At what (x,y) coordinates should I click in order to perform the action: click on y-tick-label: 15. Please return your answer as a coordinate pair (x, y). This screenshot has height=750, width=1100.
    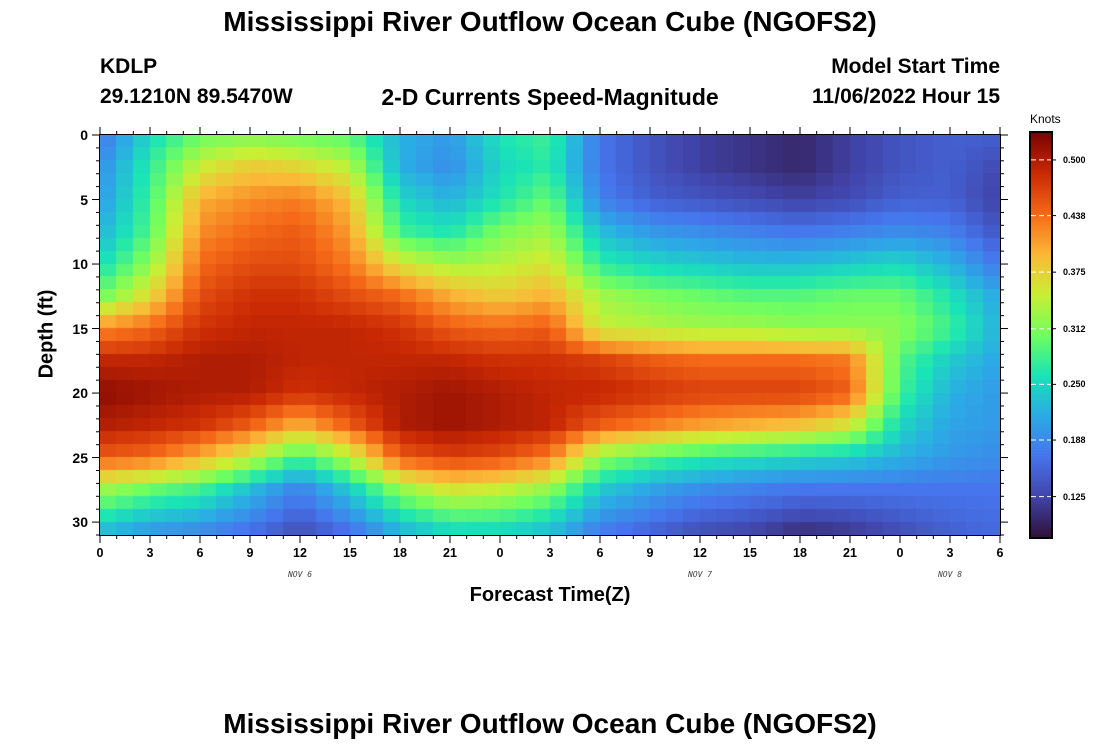
    Looking at the image, I should click on (80, 328).